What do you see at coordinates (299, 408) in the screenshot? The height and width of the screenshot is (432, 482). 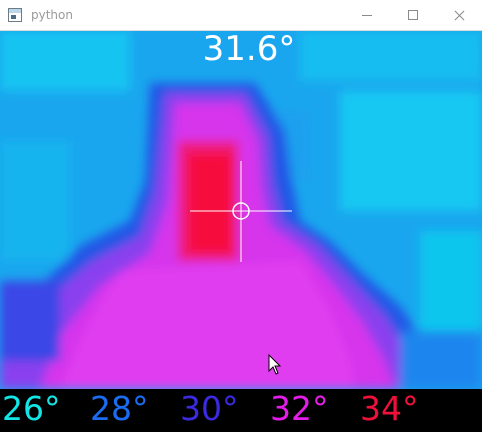 I see `scale-label-32: 32°` at bounding box center [299, 408].